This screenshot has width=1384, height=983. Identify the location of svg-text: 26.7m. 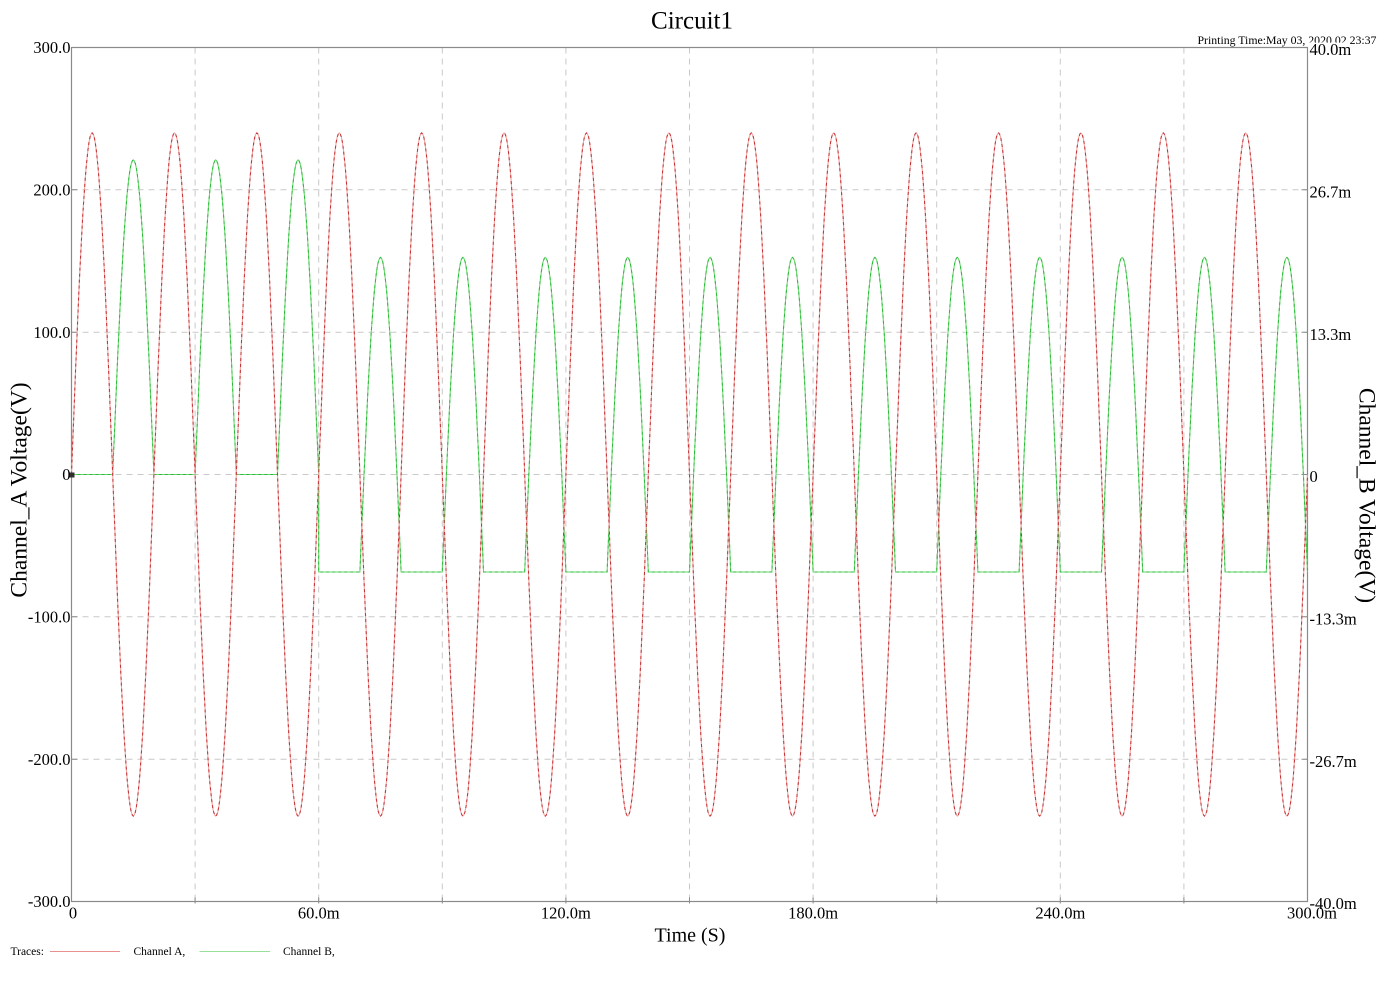
(1331, 191).